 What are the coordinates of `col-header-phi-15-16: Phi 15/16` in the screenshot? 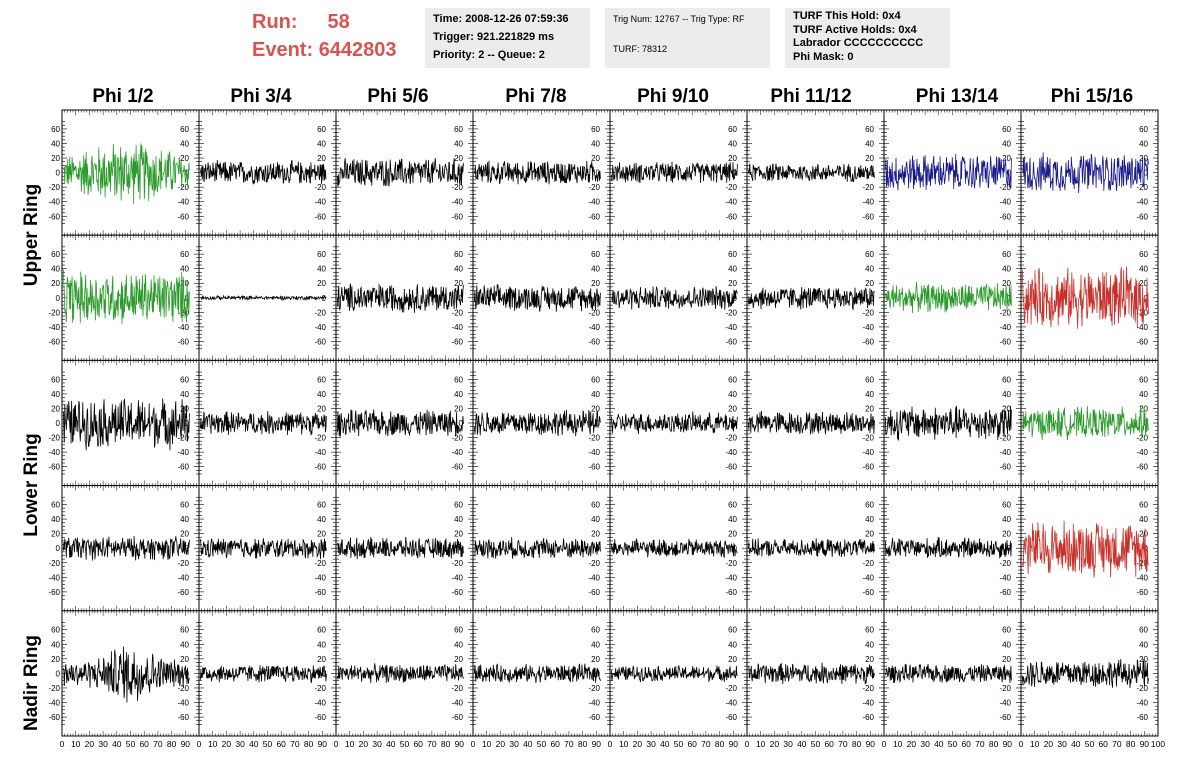 It's located at (1092, 96).